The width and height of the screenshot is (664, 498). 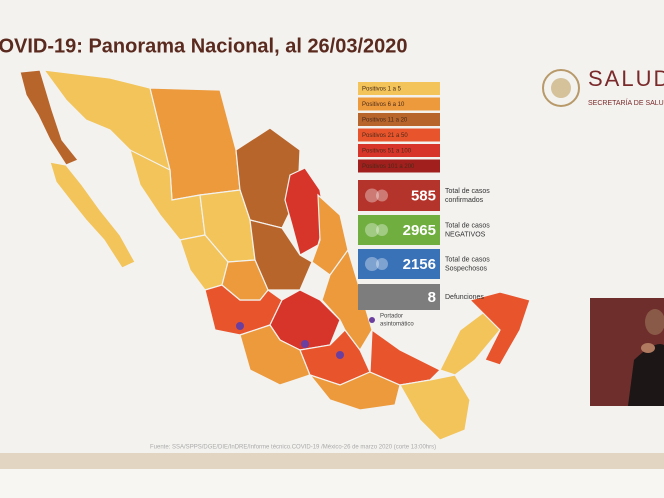 What do you see at coordinates (466, 268) in the screenshot?
I see `stat-label: Sospechosos` at bounding box center [466, 268].